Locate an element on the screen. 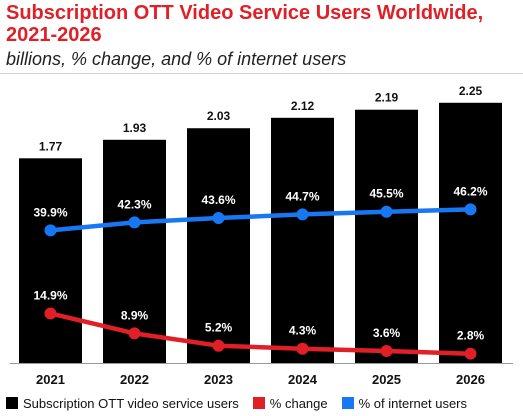 The height and width of the screenshot is (416, 523). legend-item-change: % change is located at coordinates (290, 403).